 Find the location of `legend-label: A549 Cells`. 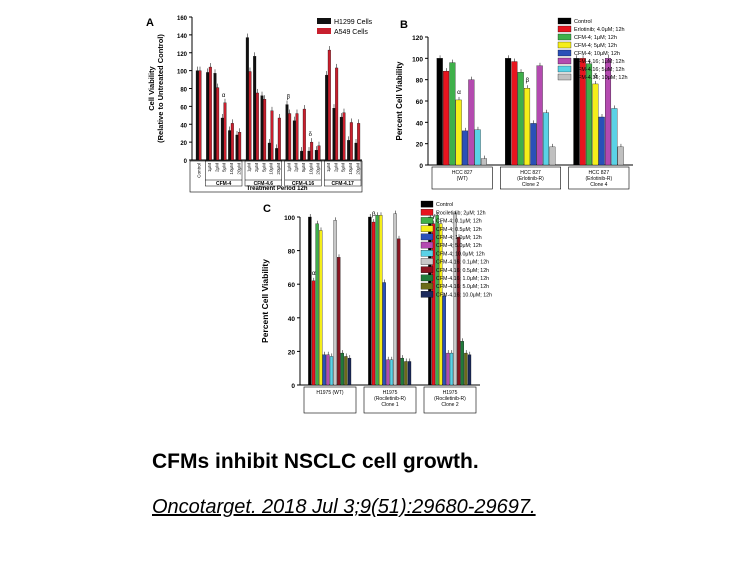

legend-label: A549 Cells is located at coordinates (351, 32).